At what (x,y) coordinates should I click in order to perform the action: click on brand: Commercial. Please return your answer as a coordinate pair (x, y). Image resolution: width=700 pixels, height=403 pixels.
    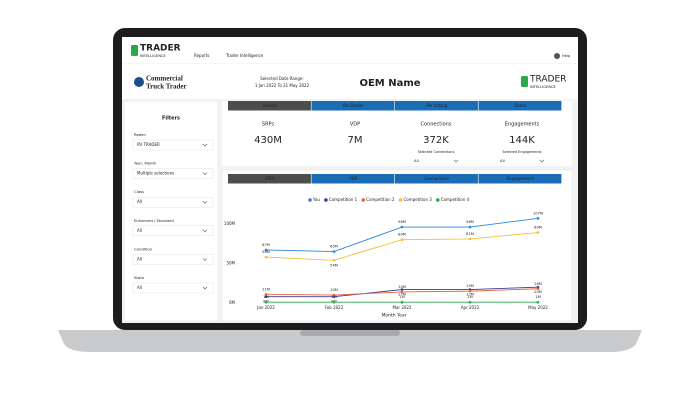
    Looking at the image, I should click on (164, 79).